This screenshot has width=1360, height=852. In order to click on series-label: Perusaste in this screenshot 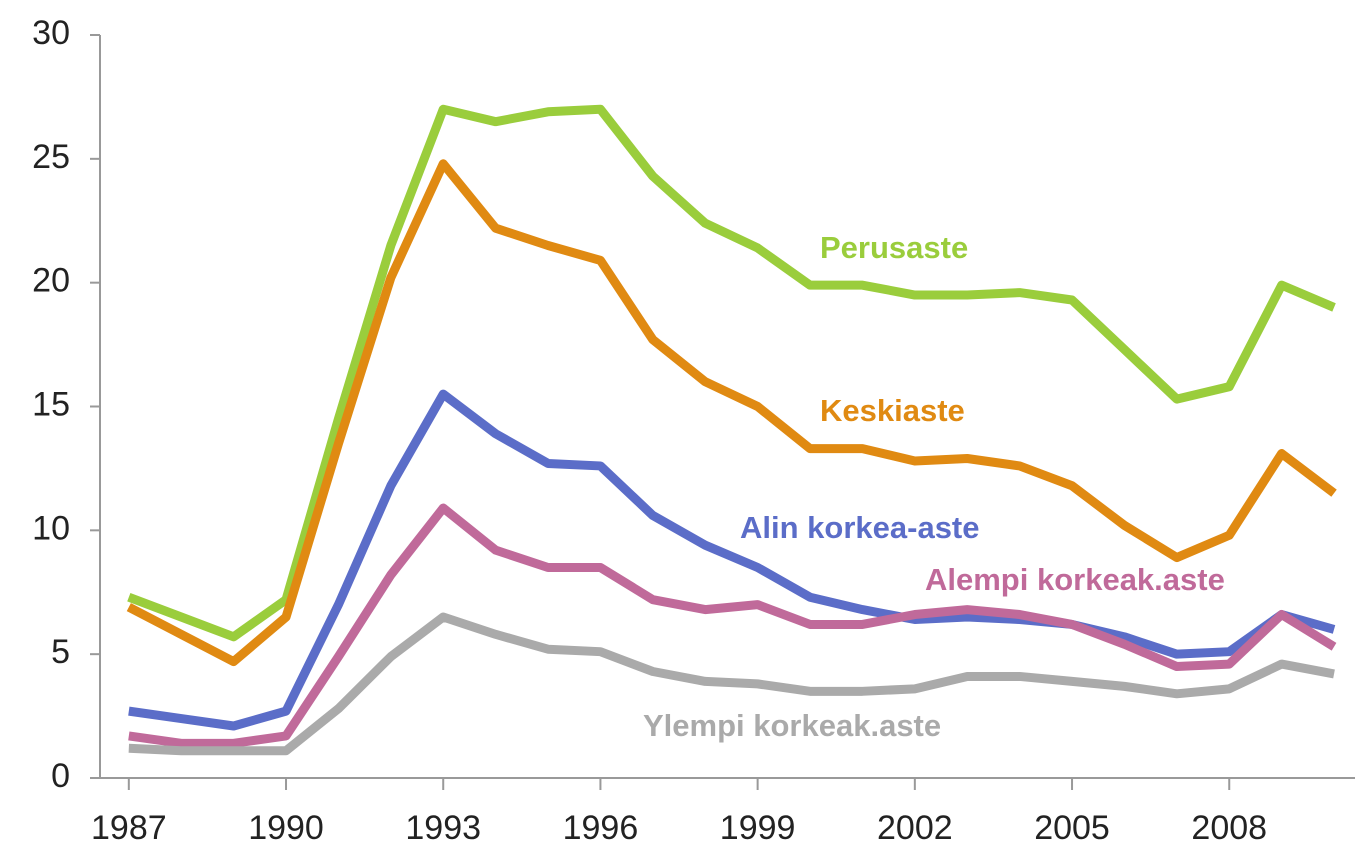, I will do `click(894, 247)`.